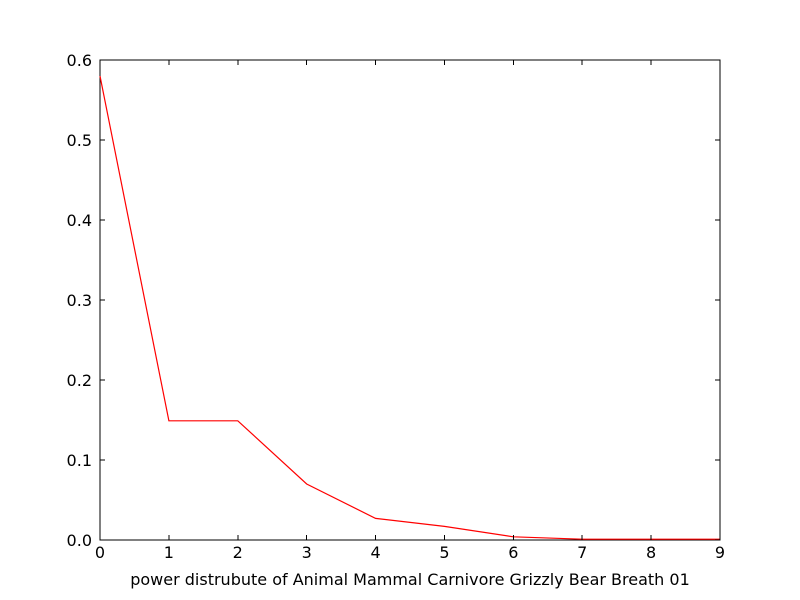 The width and height of the screenshot is (800, 600). I want to click on x-tick-label: 7, so click(582, 552).